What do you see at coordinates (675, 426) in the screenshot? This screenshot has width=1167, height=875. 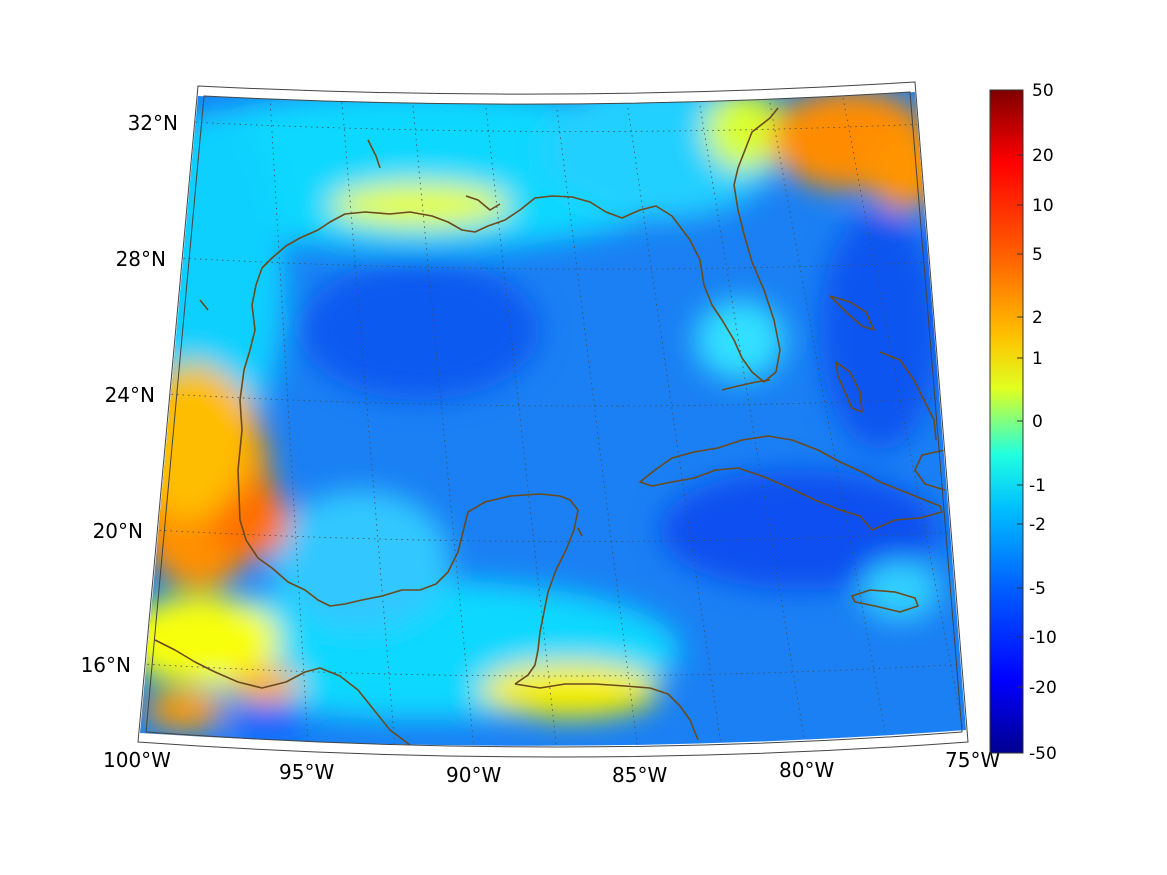 I see `meridian-70w` at bounding box center [675, 426].